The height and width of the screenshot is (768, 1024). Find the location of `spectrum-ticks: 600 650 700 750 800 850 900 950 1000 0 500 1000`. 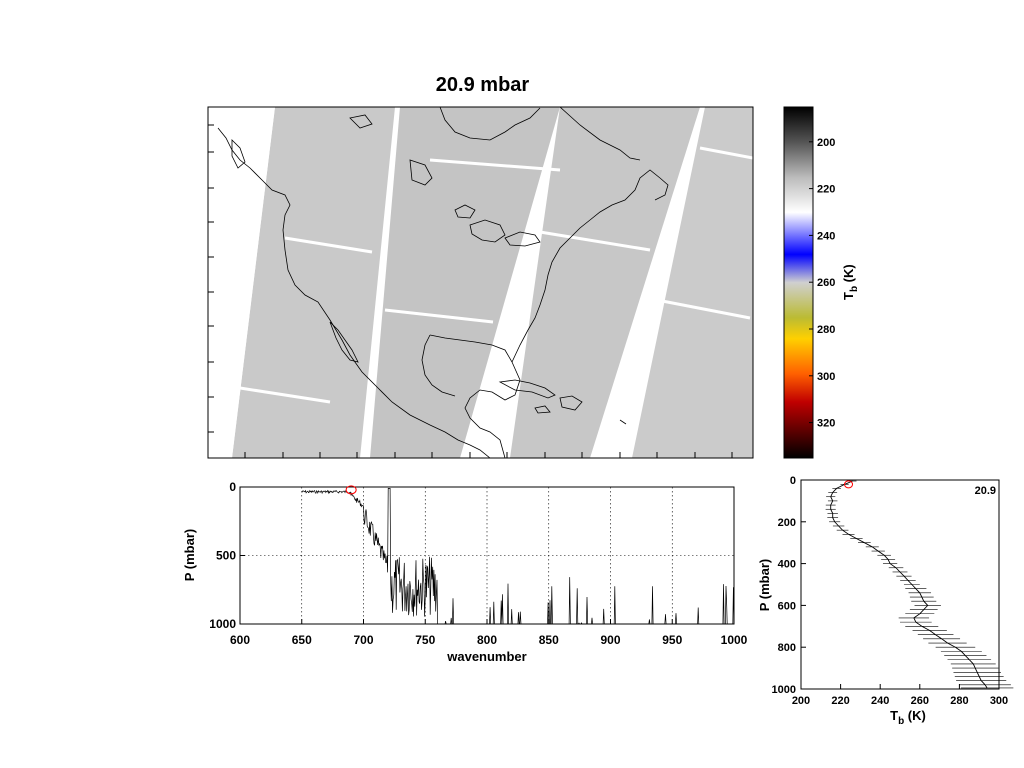

spectrum-ticks: 600 650 700 750 800 850 900 950 1000 0 500 1000 is located at coordinates (478, 563).